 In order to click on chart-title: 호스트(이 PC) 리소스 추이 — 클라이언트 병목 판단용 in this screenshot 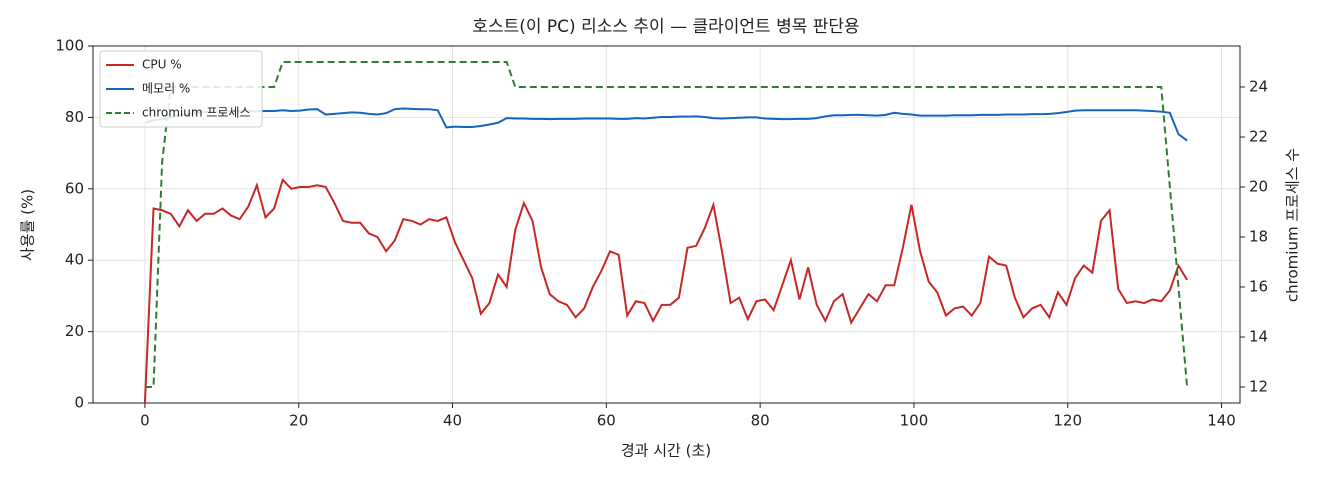, I will do `click(665, 27)`.